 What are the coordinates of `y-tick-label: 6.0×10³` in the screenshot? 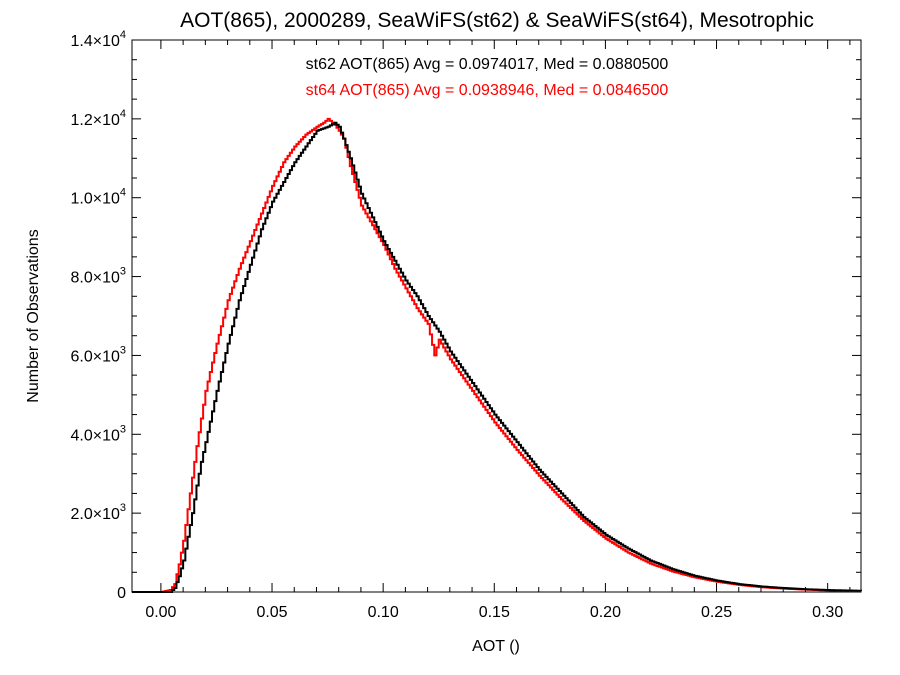 It's located at (98, 354).